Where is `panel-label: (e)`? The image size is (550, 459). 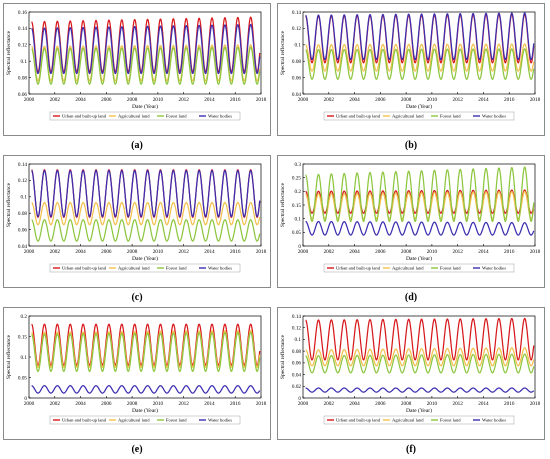
panel-label: (e) is located at coordinates (136, 449).